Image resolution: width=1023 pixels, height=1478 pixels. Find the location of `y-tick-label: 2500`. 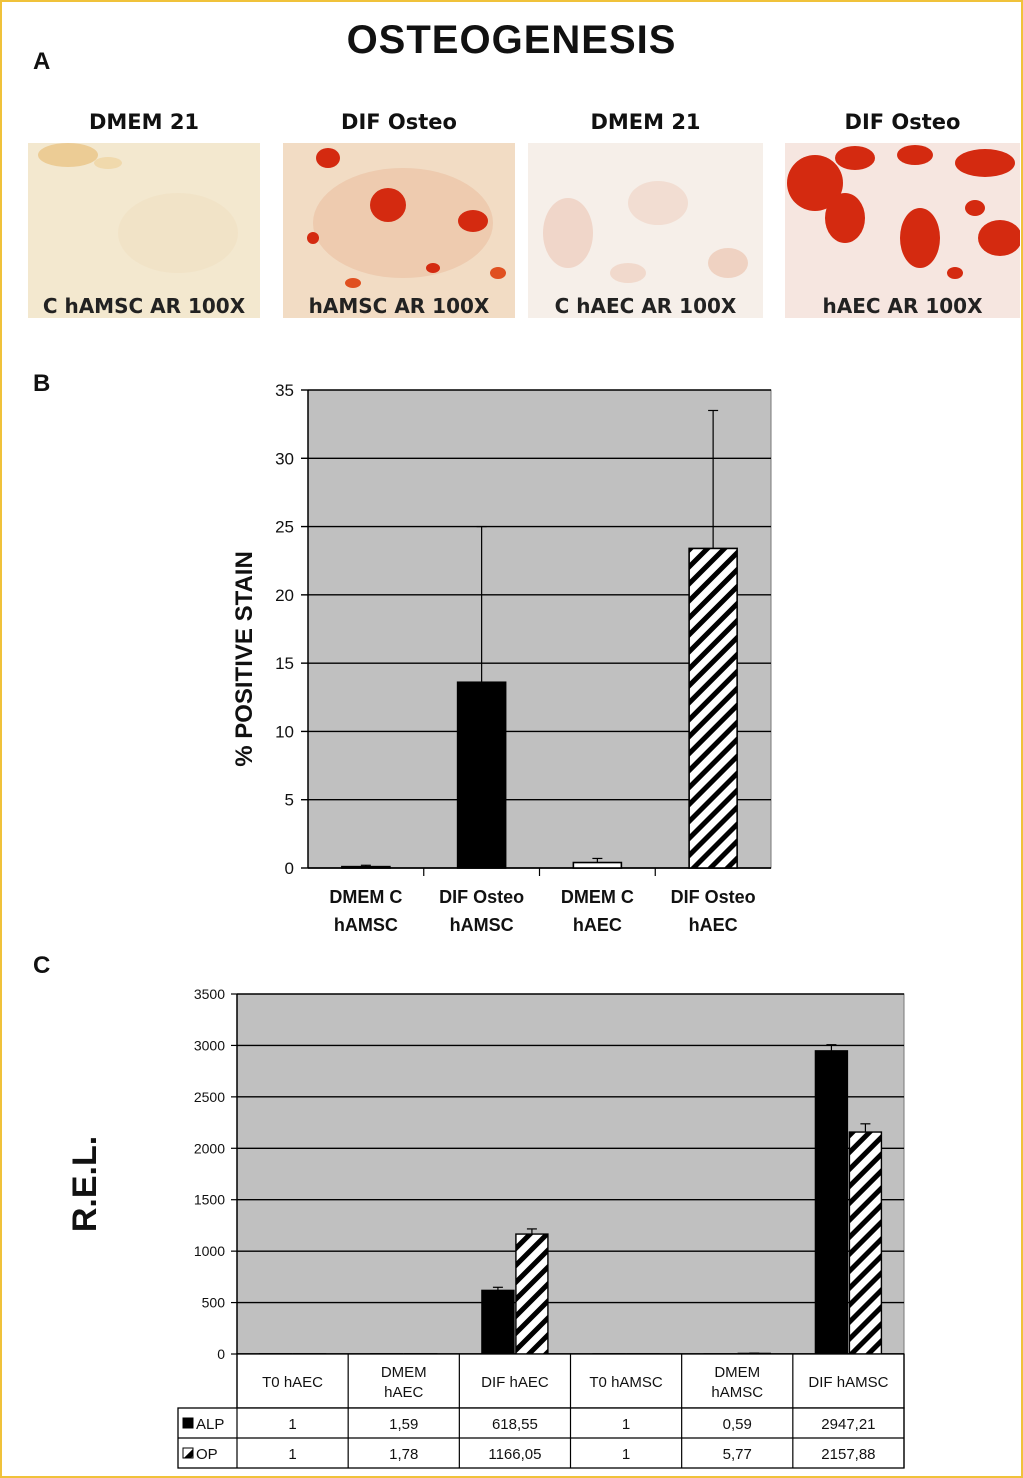

y-tick-label: 2500 is located at coordinates (209, 1097).